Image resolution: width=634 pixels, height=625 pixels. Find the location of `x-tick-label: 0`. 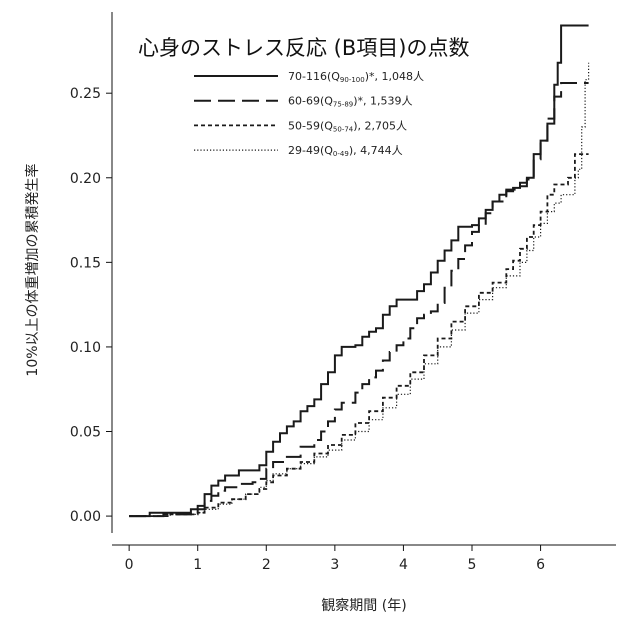

x-tick-label: 0 is located at coordinates (129, 565).